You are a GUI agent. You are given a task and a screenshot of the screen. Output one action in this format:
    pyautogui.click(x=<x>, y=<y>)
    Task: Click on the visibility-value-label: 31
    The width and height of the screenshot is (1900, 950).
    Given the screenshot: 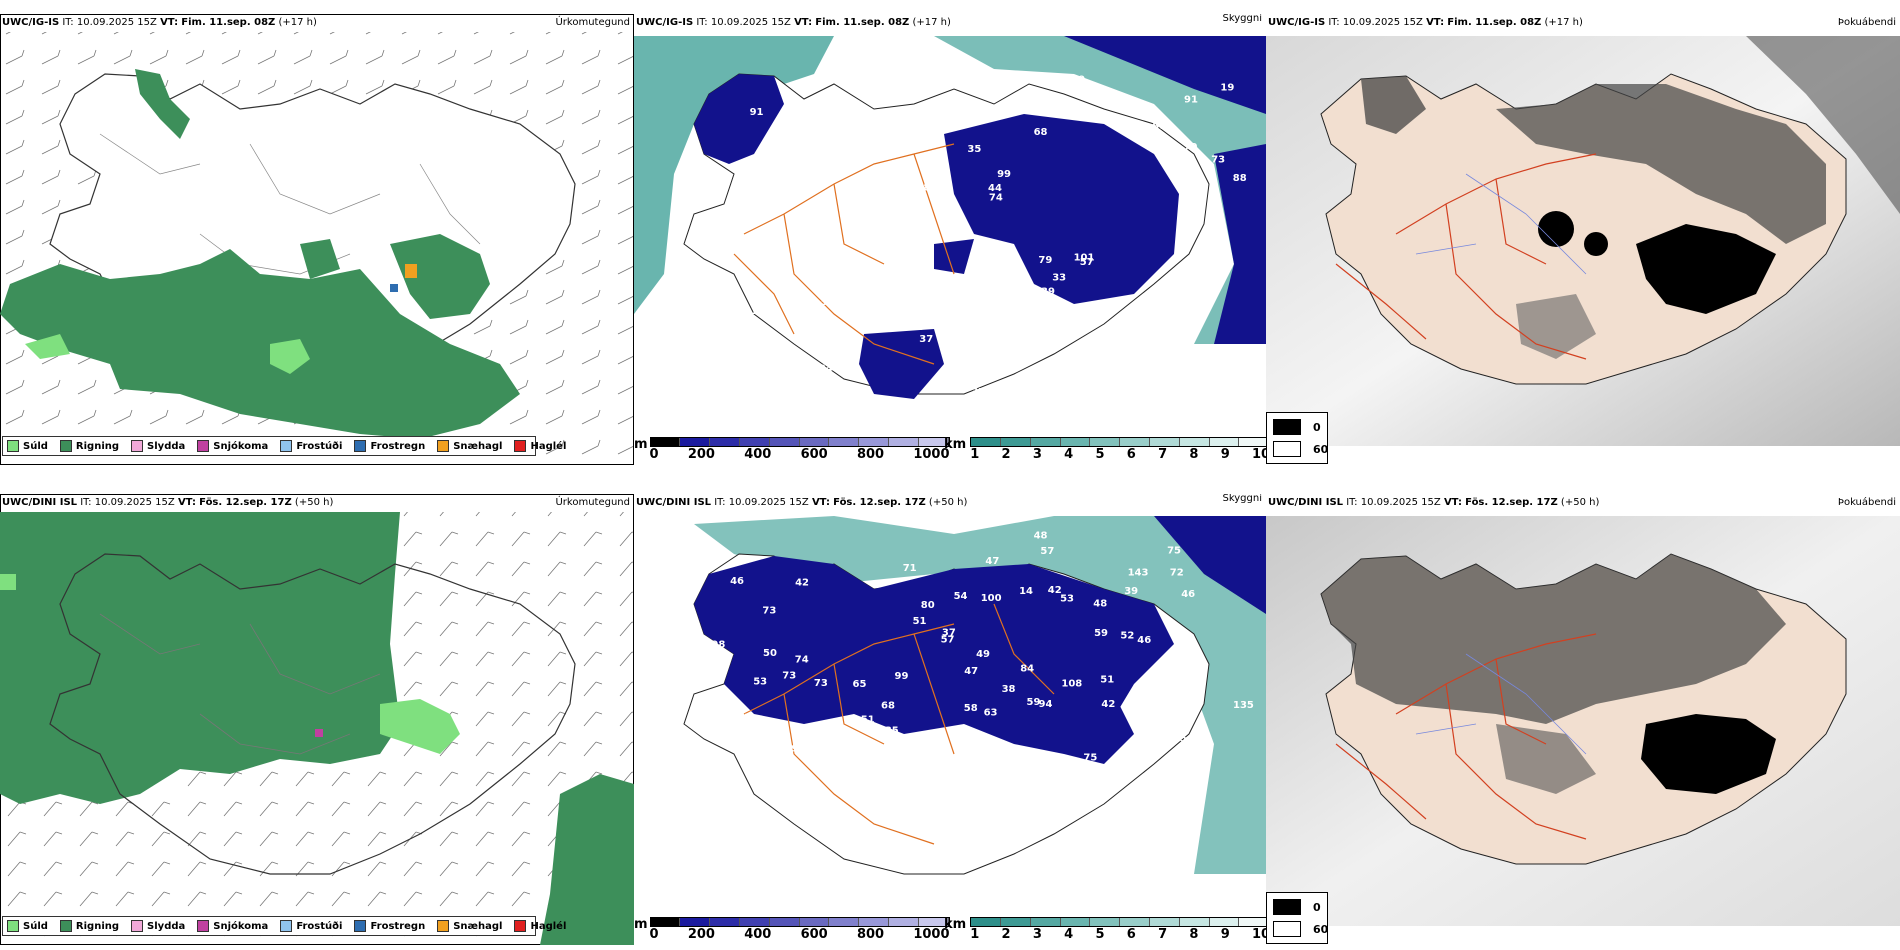 What is the action you would take?
    pyautogui.click(x=806, y=324)
    